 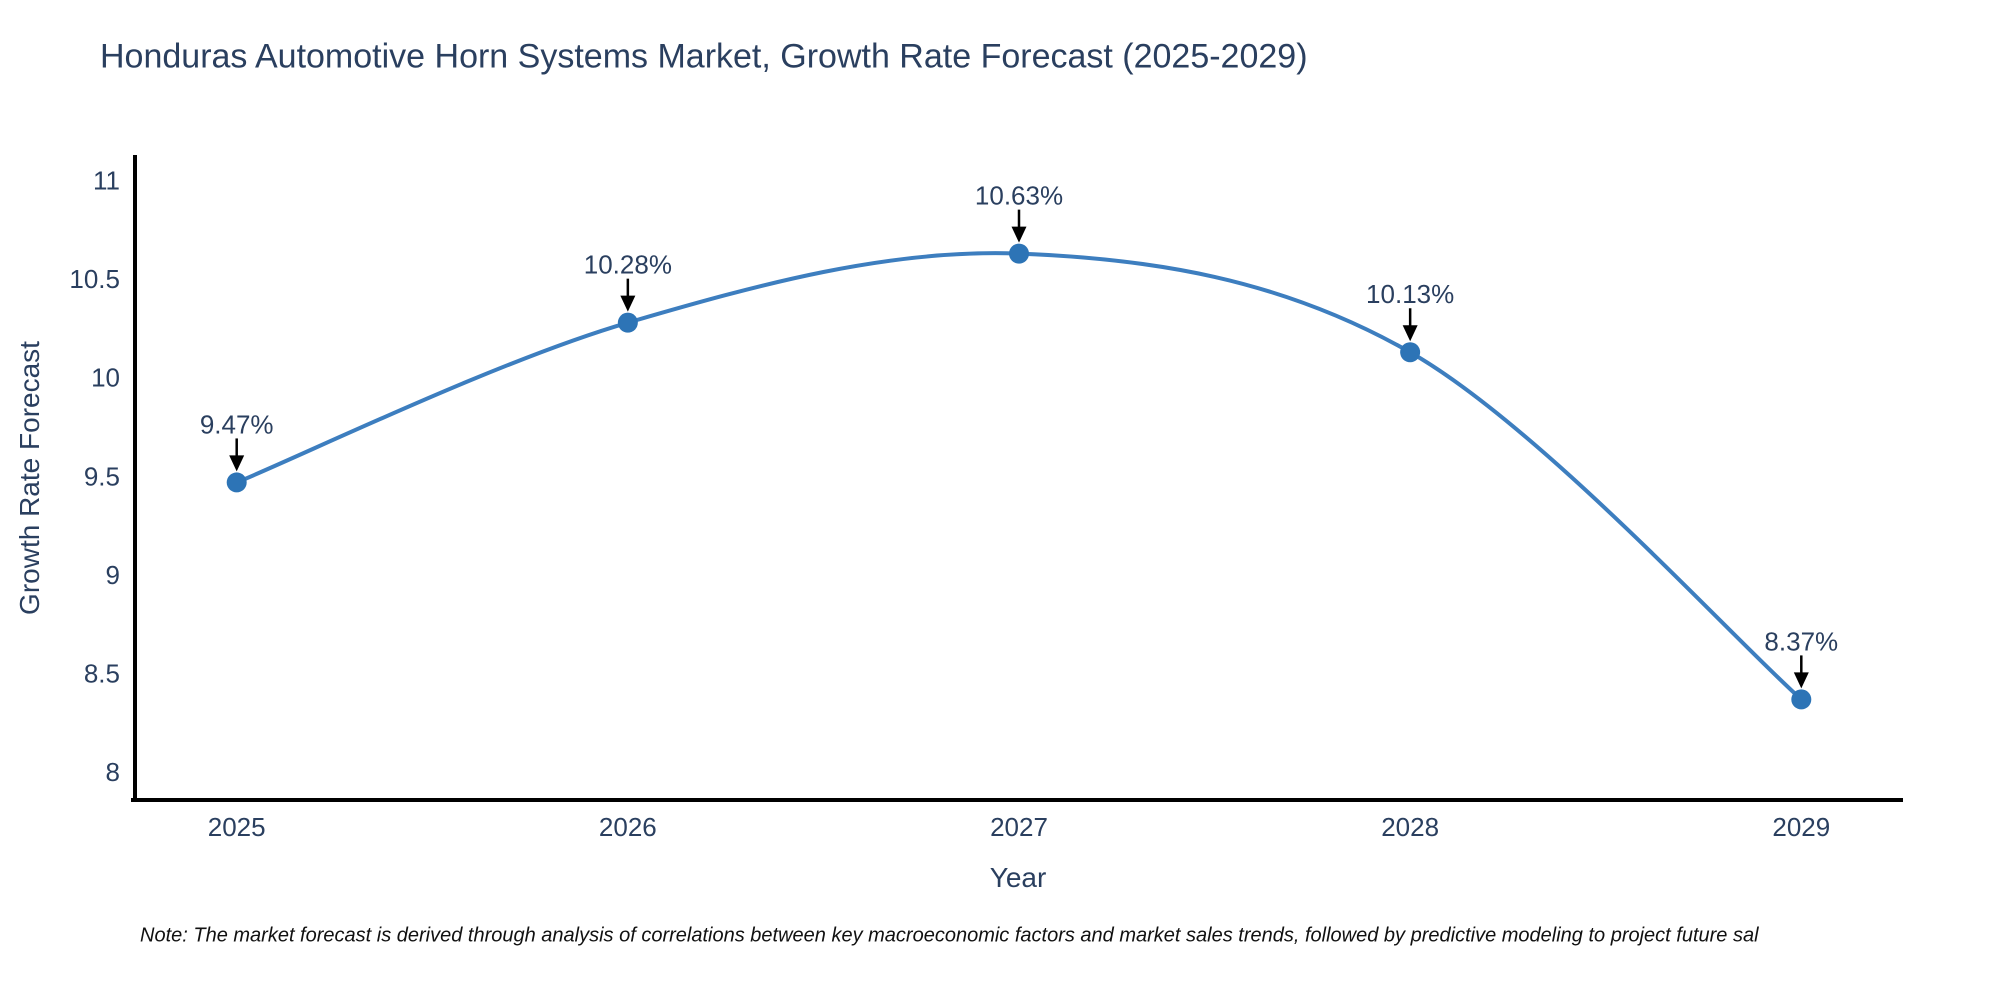 I want to click on y-axis-title: Growth Rate Forecast, so click(x=29, y=478).